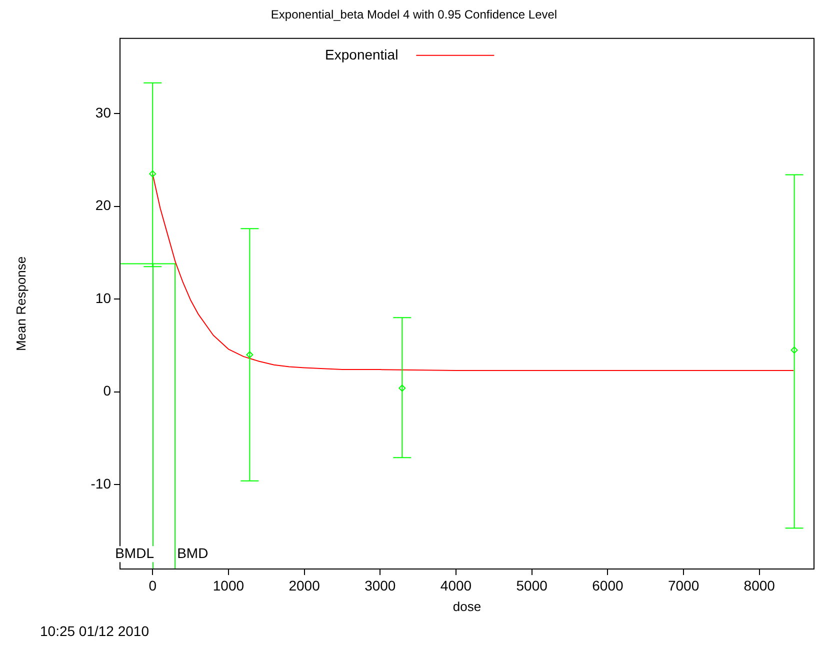  What do you see at coordinates (103, 205) in the screenshot?
I see `y-tick-label: 20` at bounding box center [103, 205].